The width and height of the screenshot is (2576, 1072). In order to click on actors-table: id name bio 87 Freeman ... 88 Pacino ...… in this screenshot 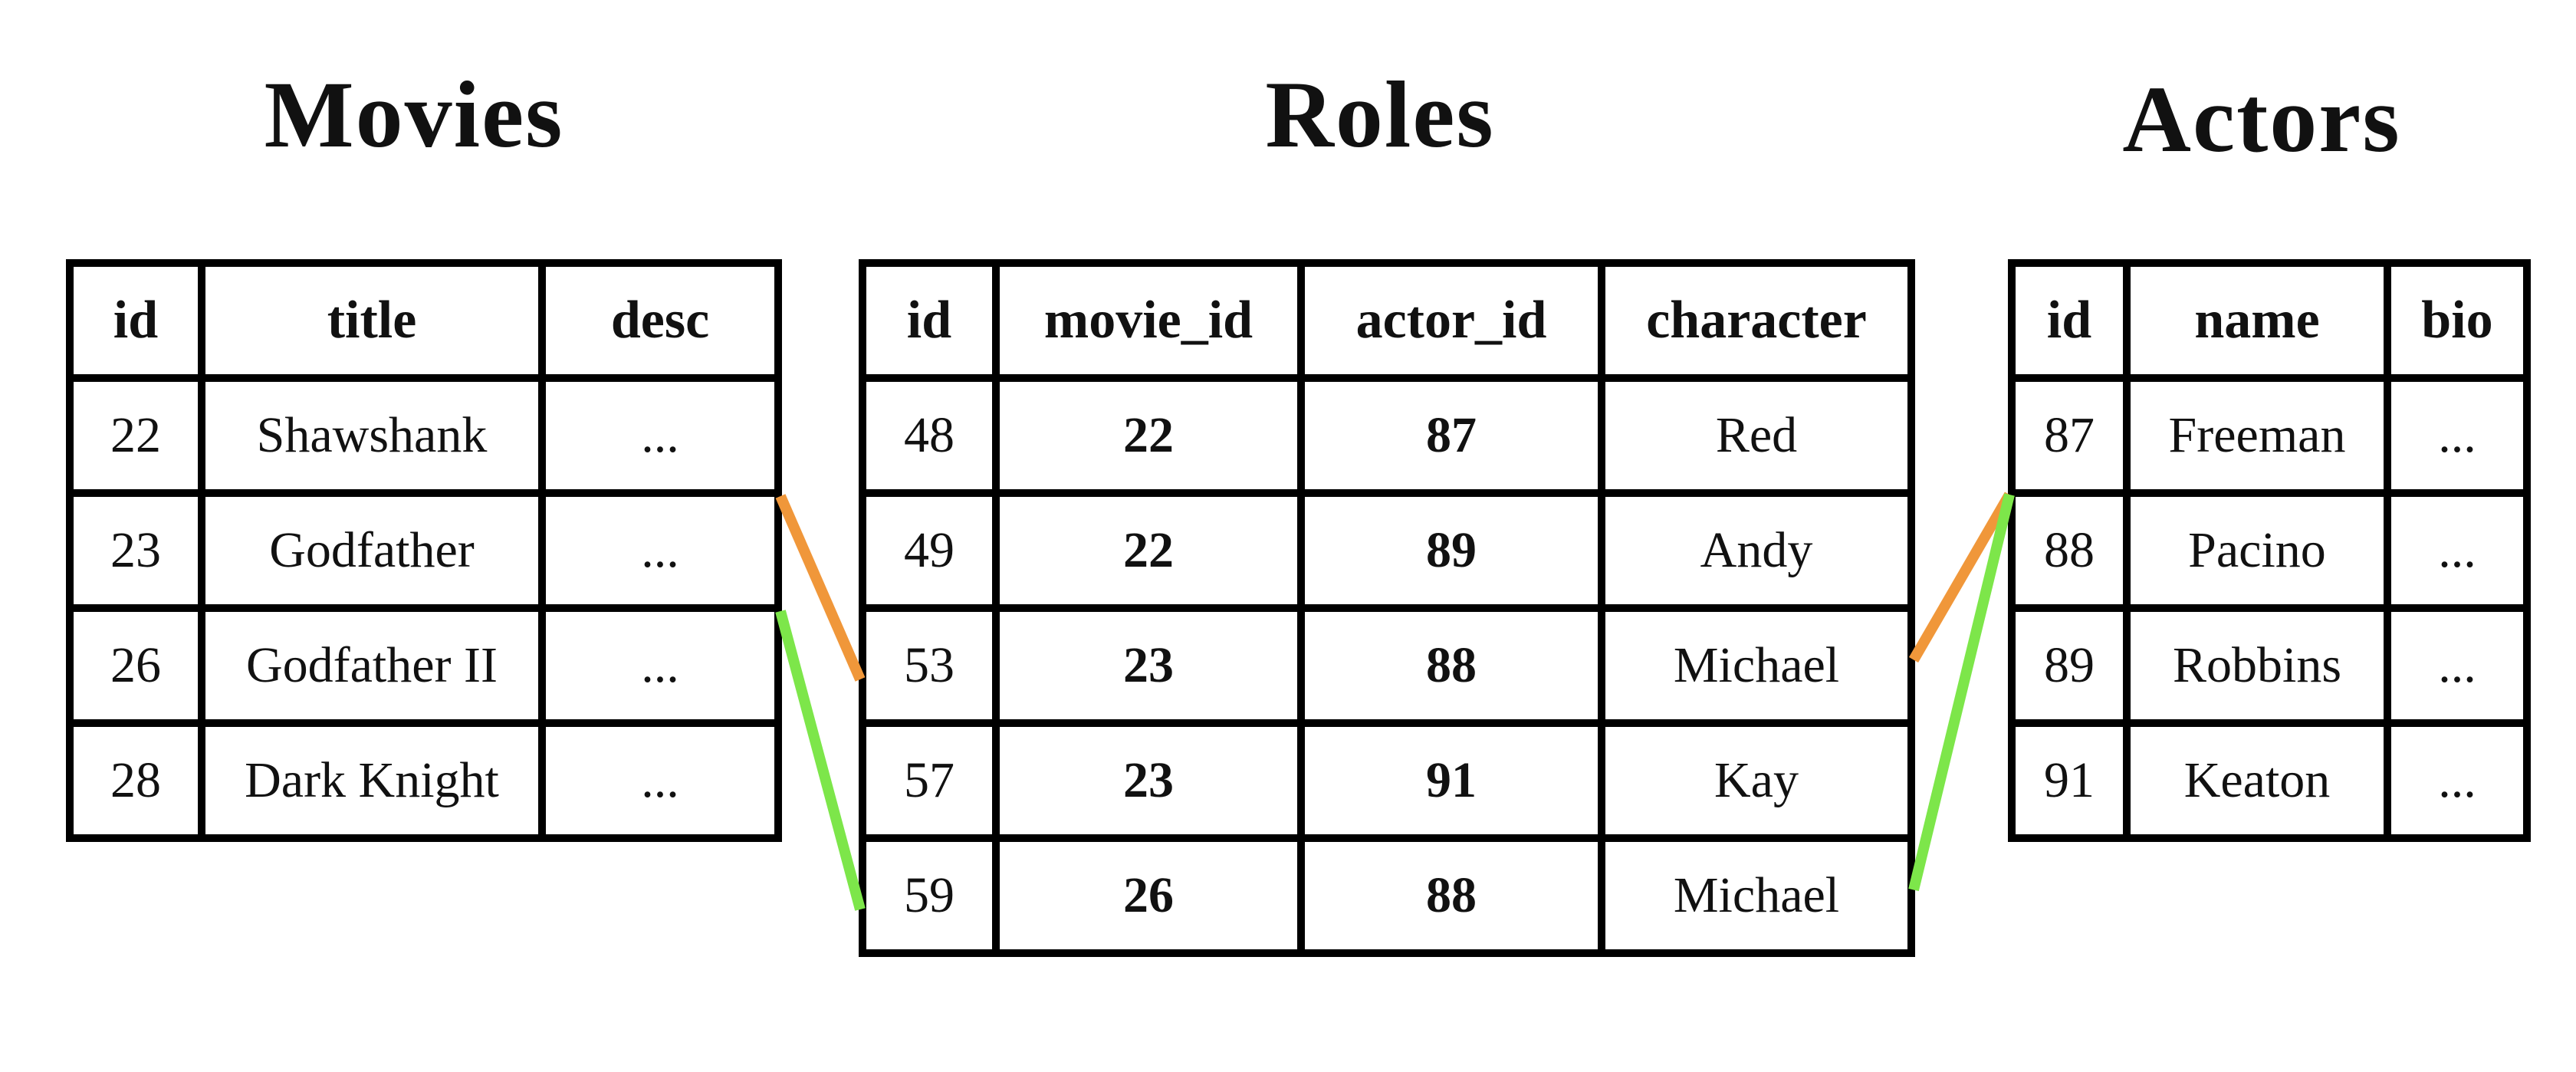, I will do `click(2270, 550)`.